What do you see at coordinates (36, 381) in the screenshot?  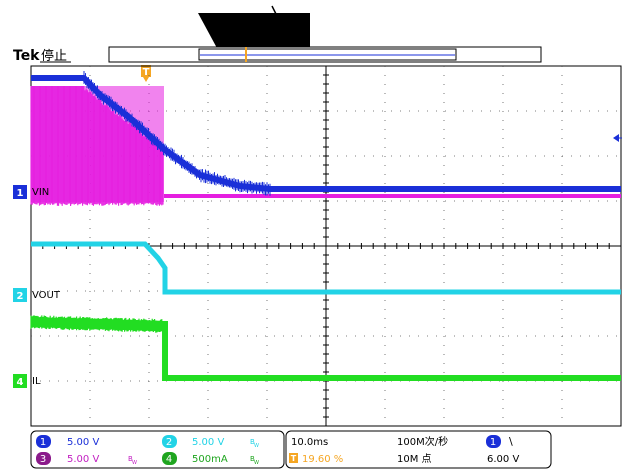 I see `ch4-label: IL` at bounding box center [36, 381].